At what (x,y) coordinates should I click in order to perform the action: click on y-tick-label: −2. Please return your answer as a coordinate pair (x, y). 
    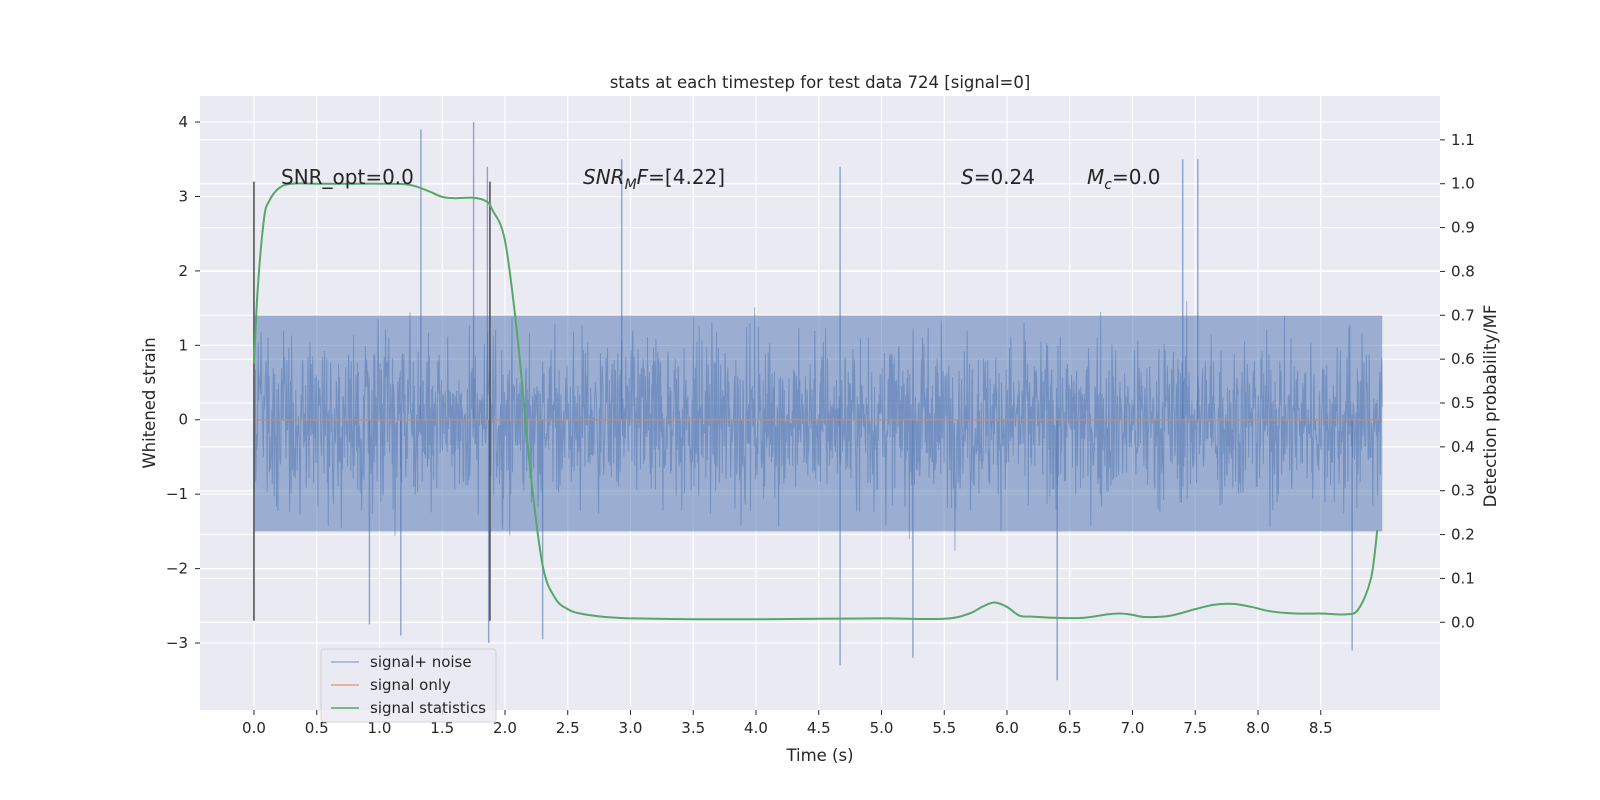
    Looking at the image, I should click on (177, 569).